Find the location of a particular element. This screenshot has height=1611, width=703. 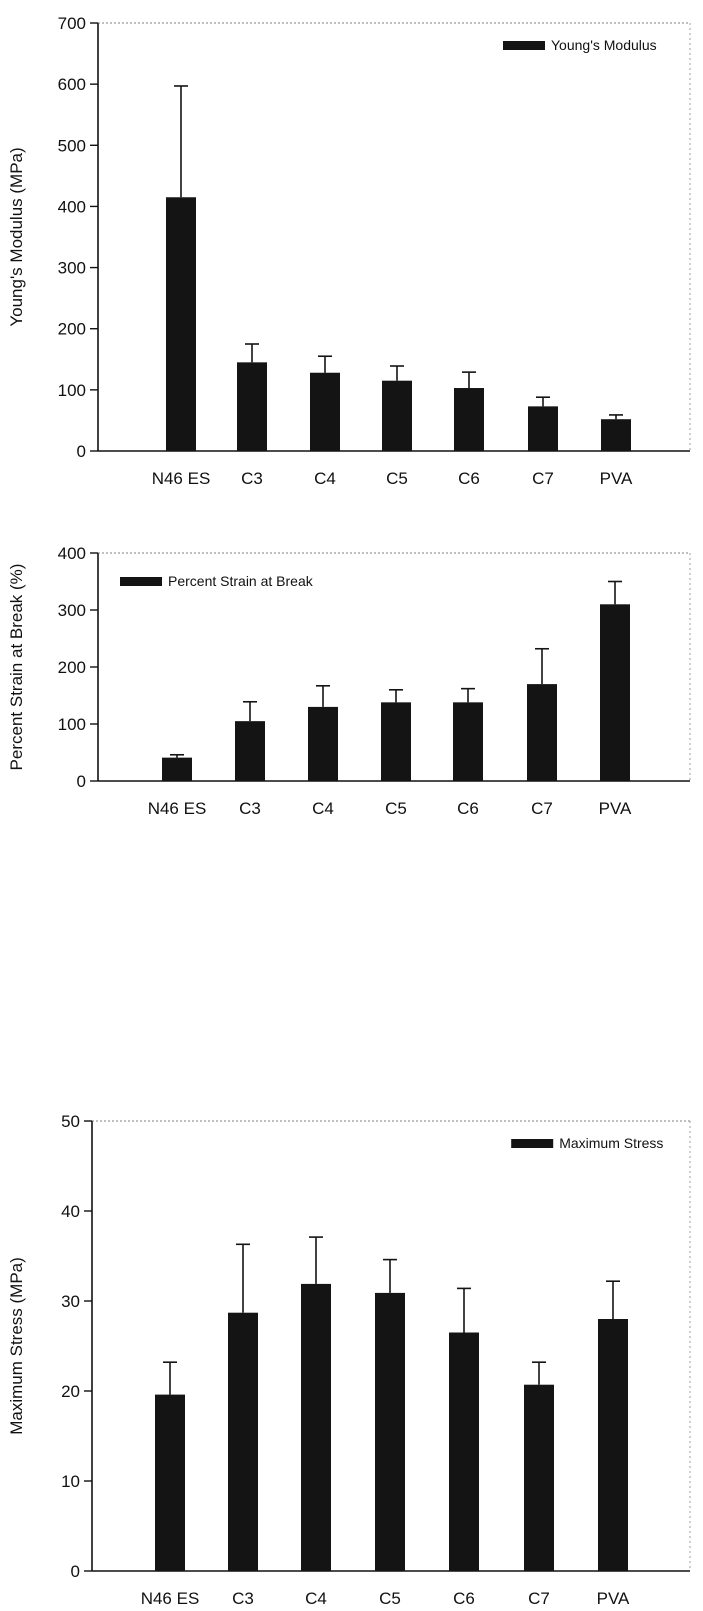

y-tick-label: 500 is located at coordinates (72, 145).